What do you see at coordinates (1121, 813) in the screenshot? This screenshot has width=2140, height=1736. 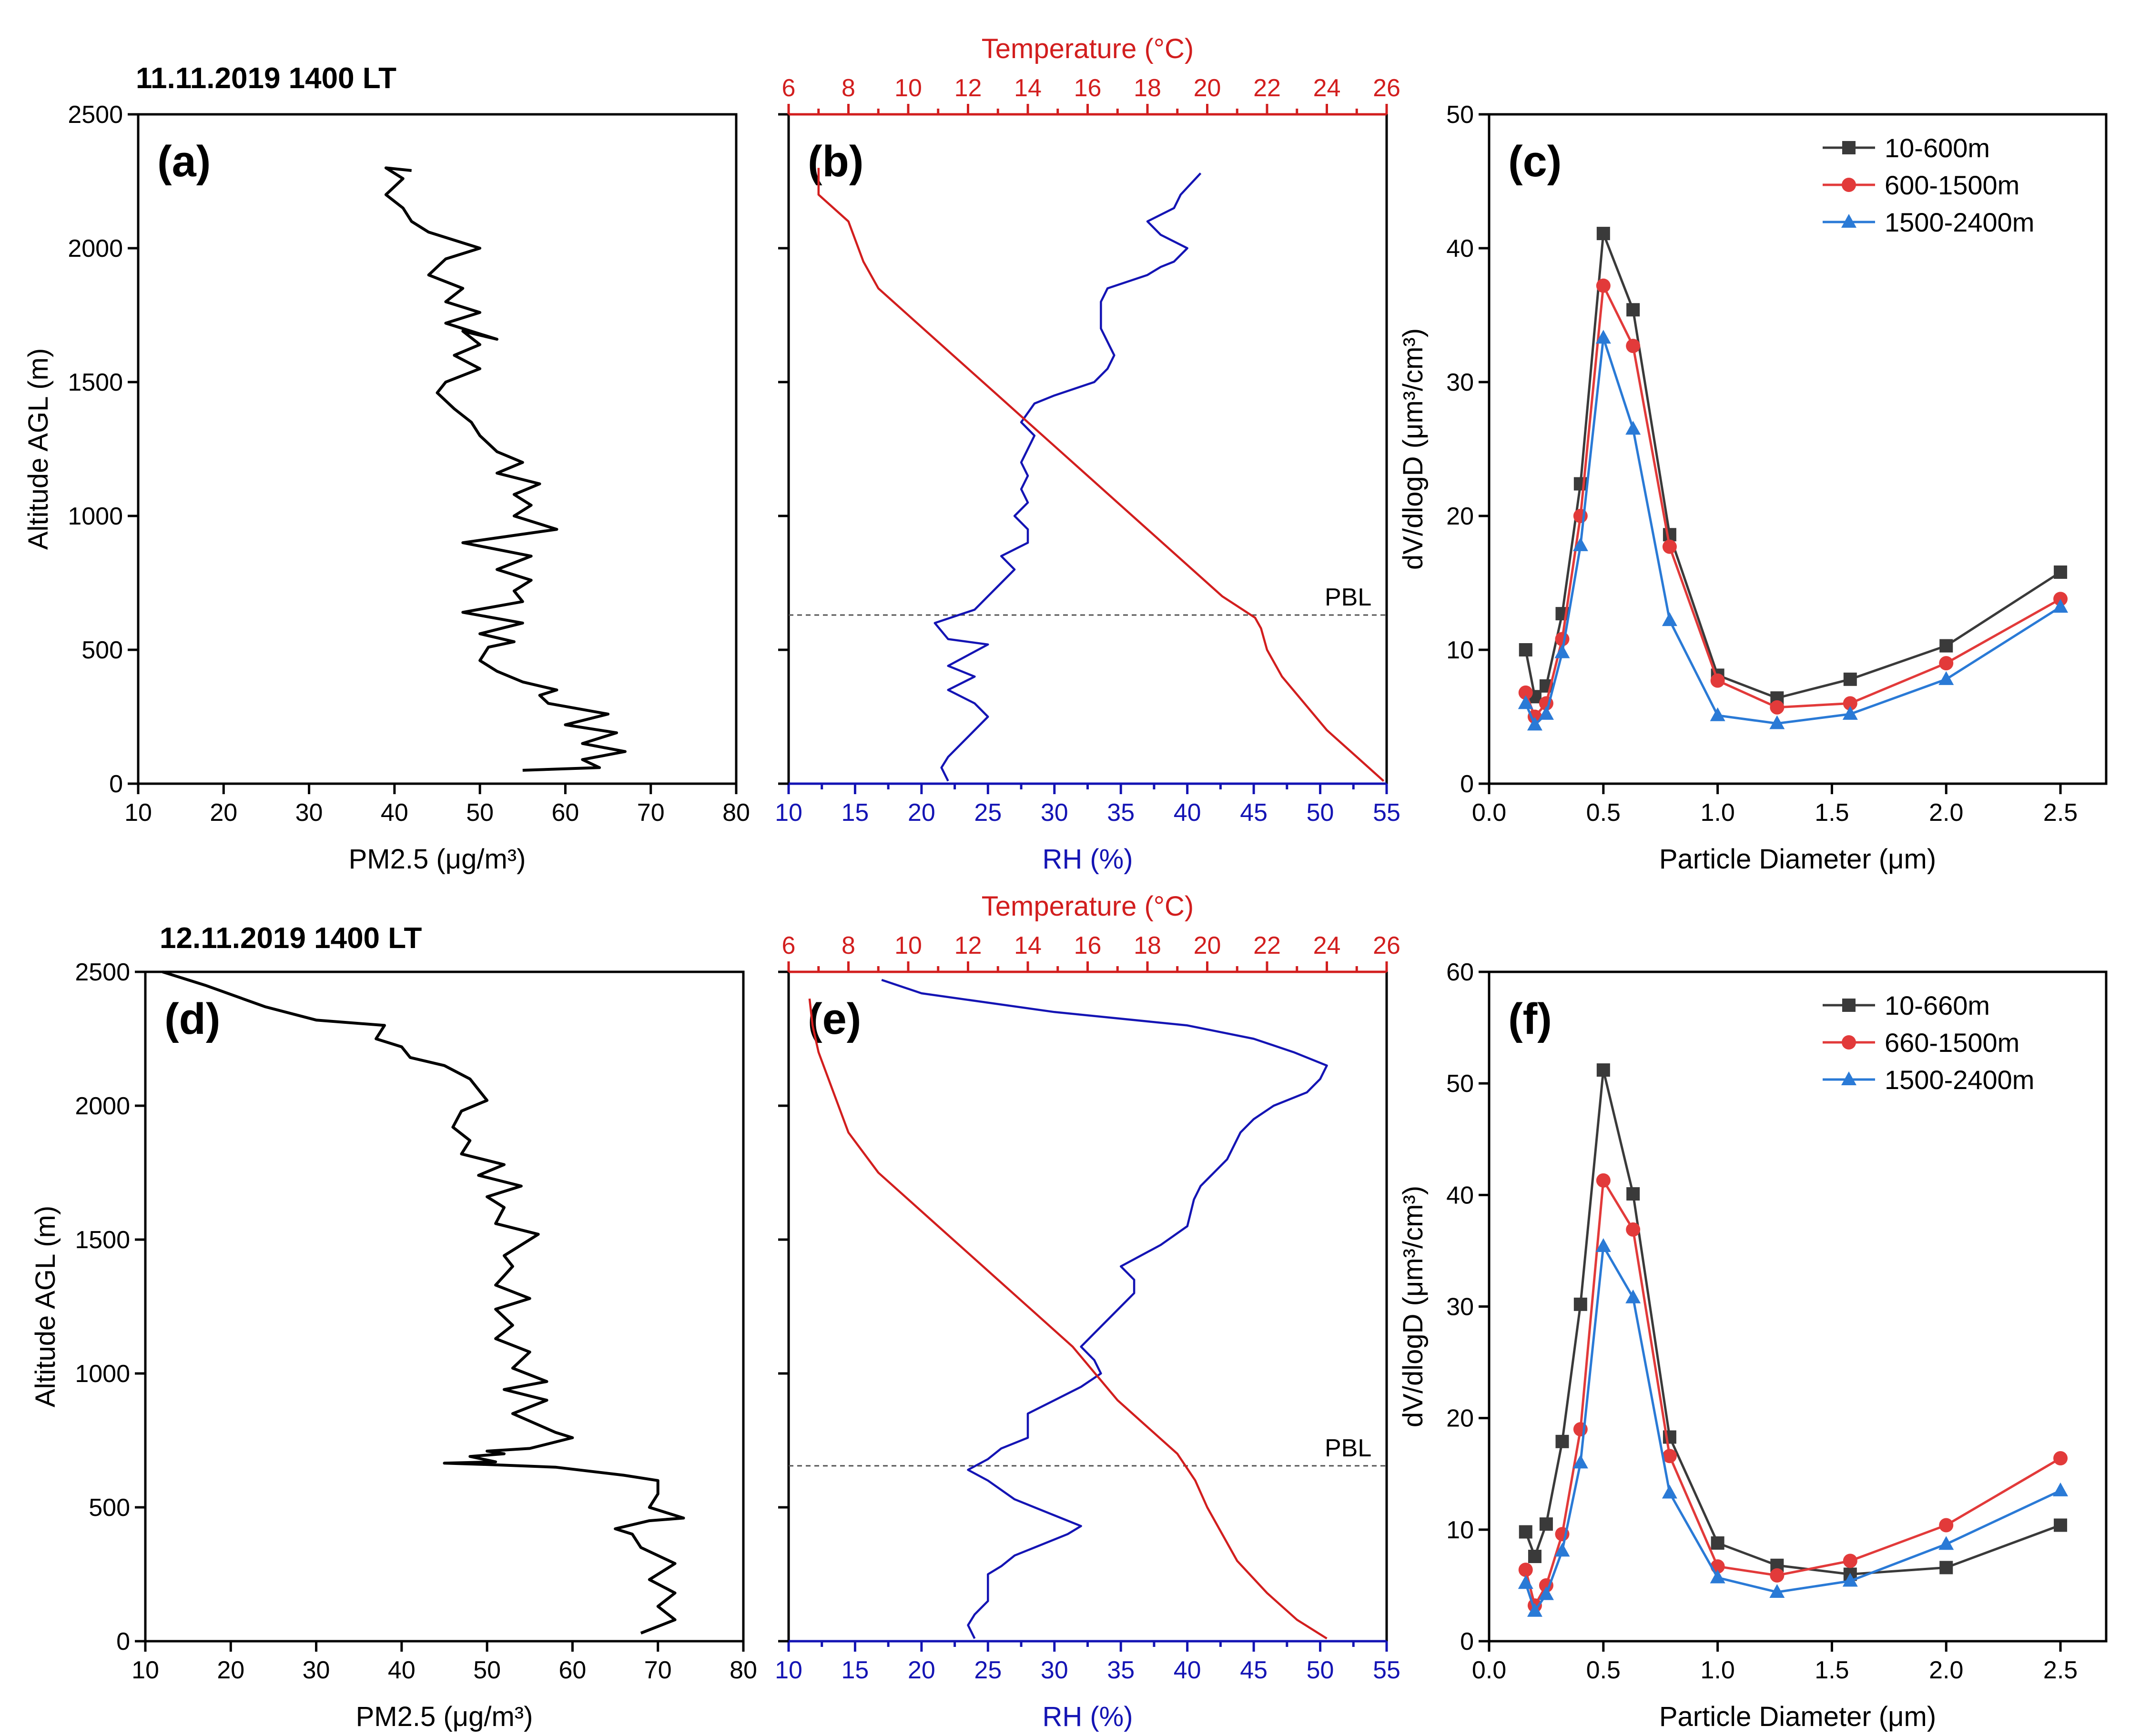 I see `x-tick-label: 35` at bounding box center [1121, 813].